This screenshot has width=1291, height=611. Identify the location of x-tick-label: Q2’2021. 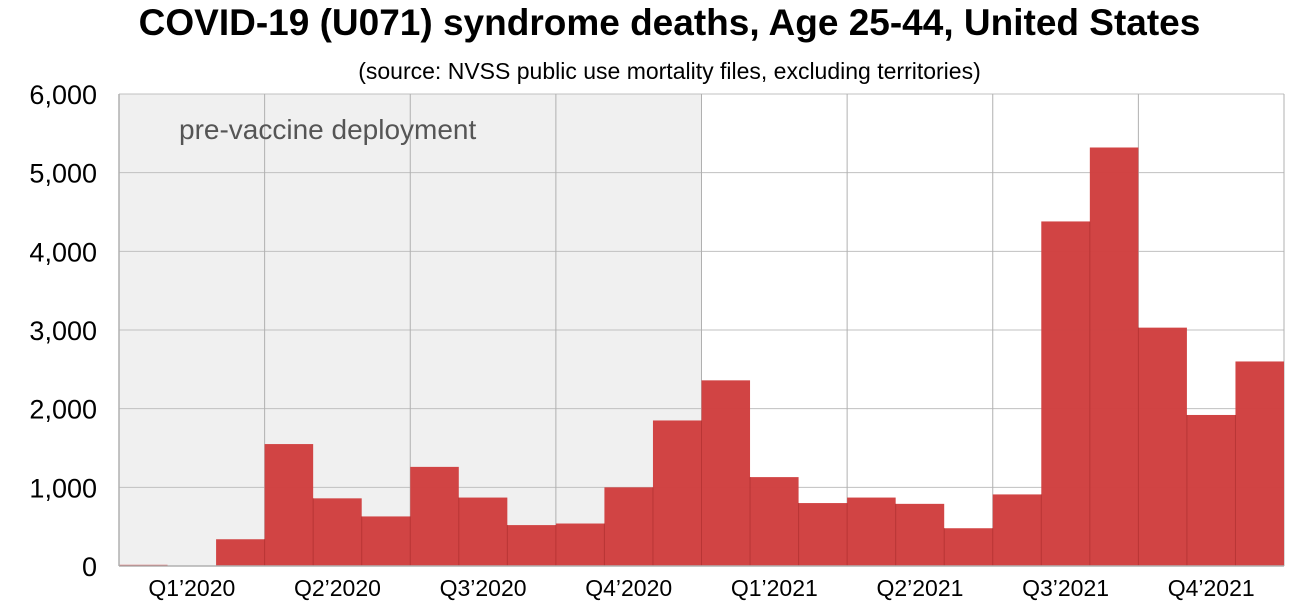
(919, 588).